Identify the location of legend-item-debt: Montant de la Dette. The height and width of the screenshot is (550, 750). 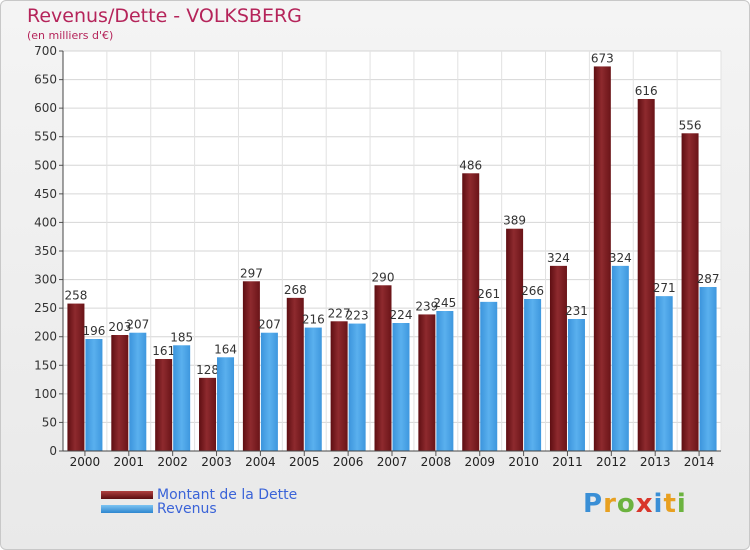
(199, 495).